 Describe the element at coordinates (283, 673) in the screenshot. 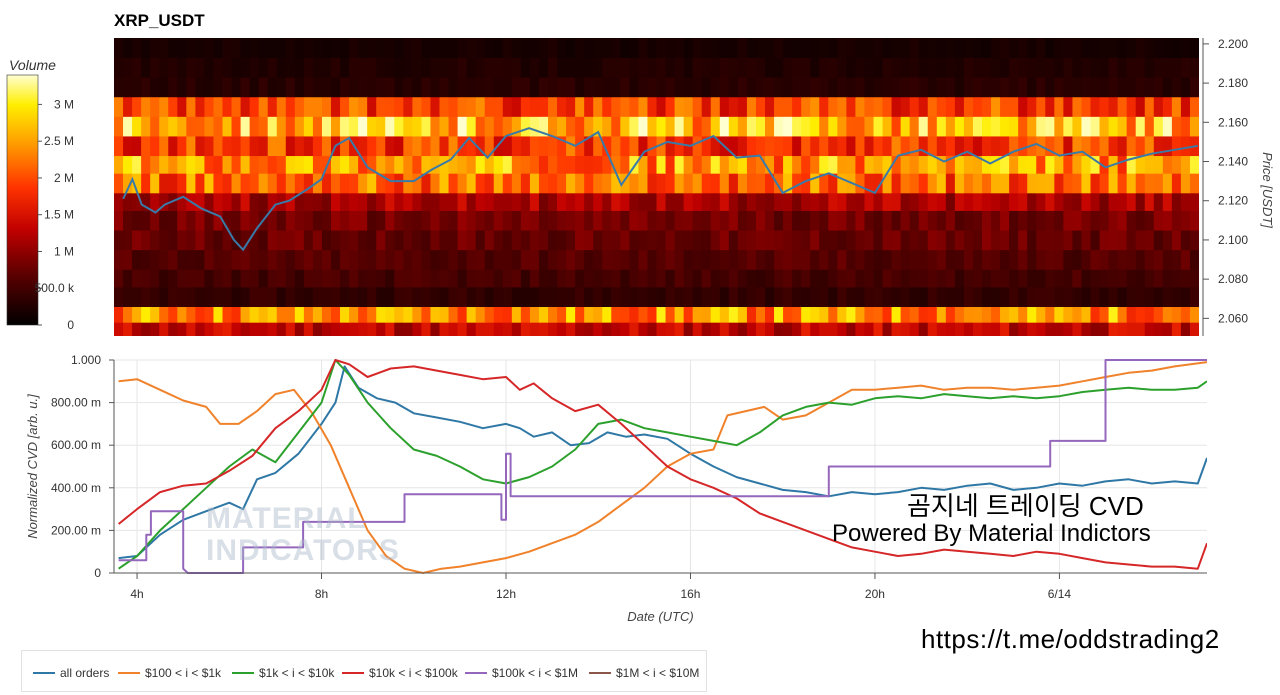

I see `legend-item: $1k < i < $10k` at that location.